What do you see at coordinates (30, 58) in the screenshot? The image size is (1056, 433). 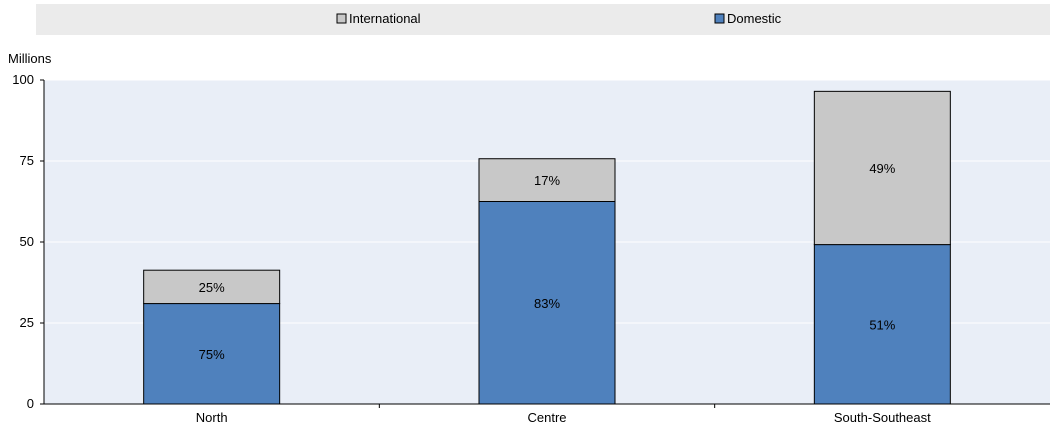 I see `y-axis-title: Millions` at bounding box center [30, 58].